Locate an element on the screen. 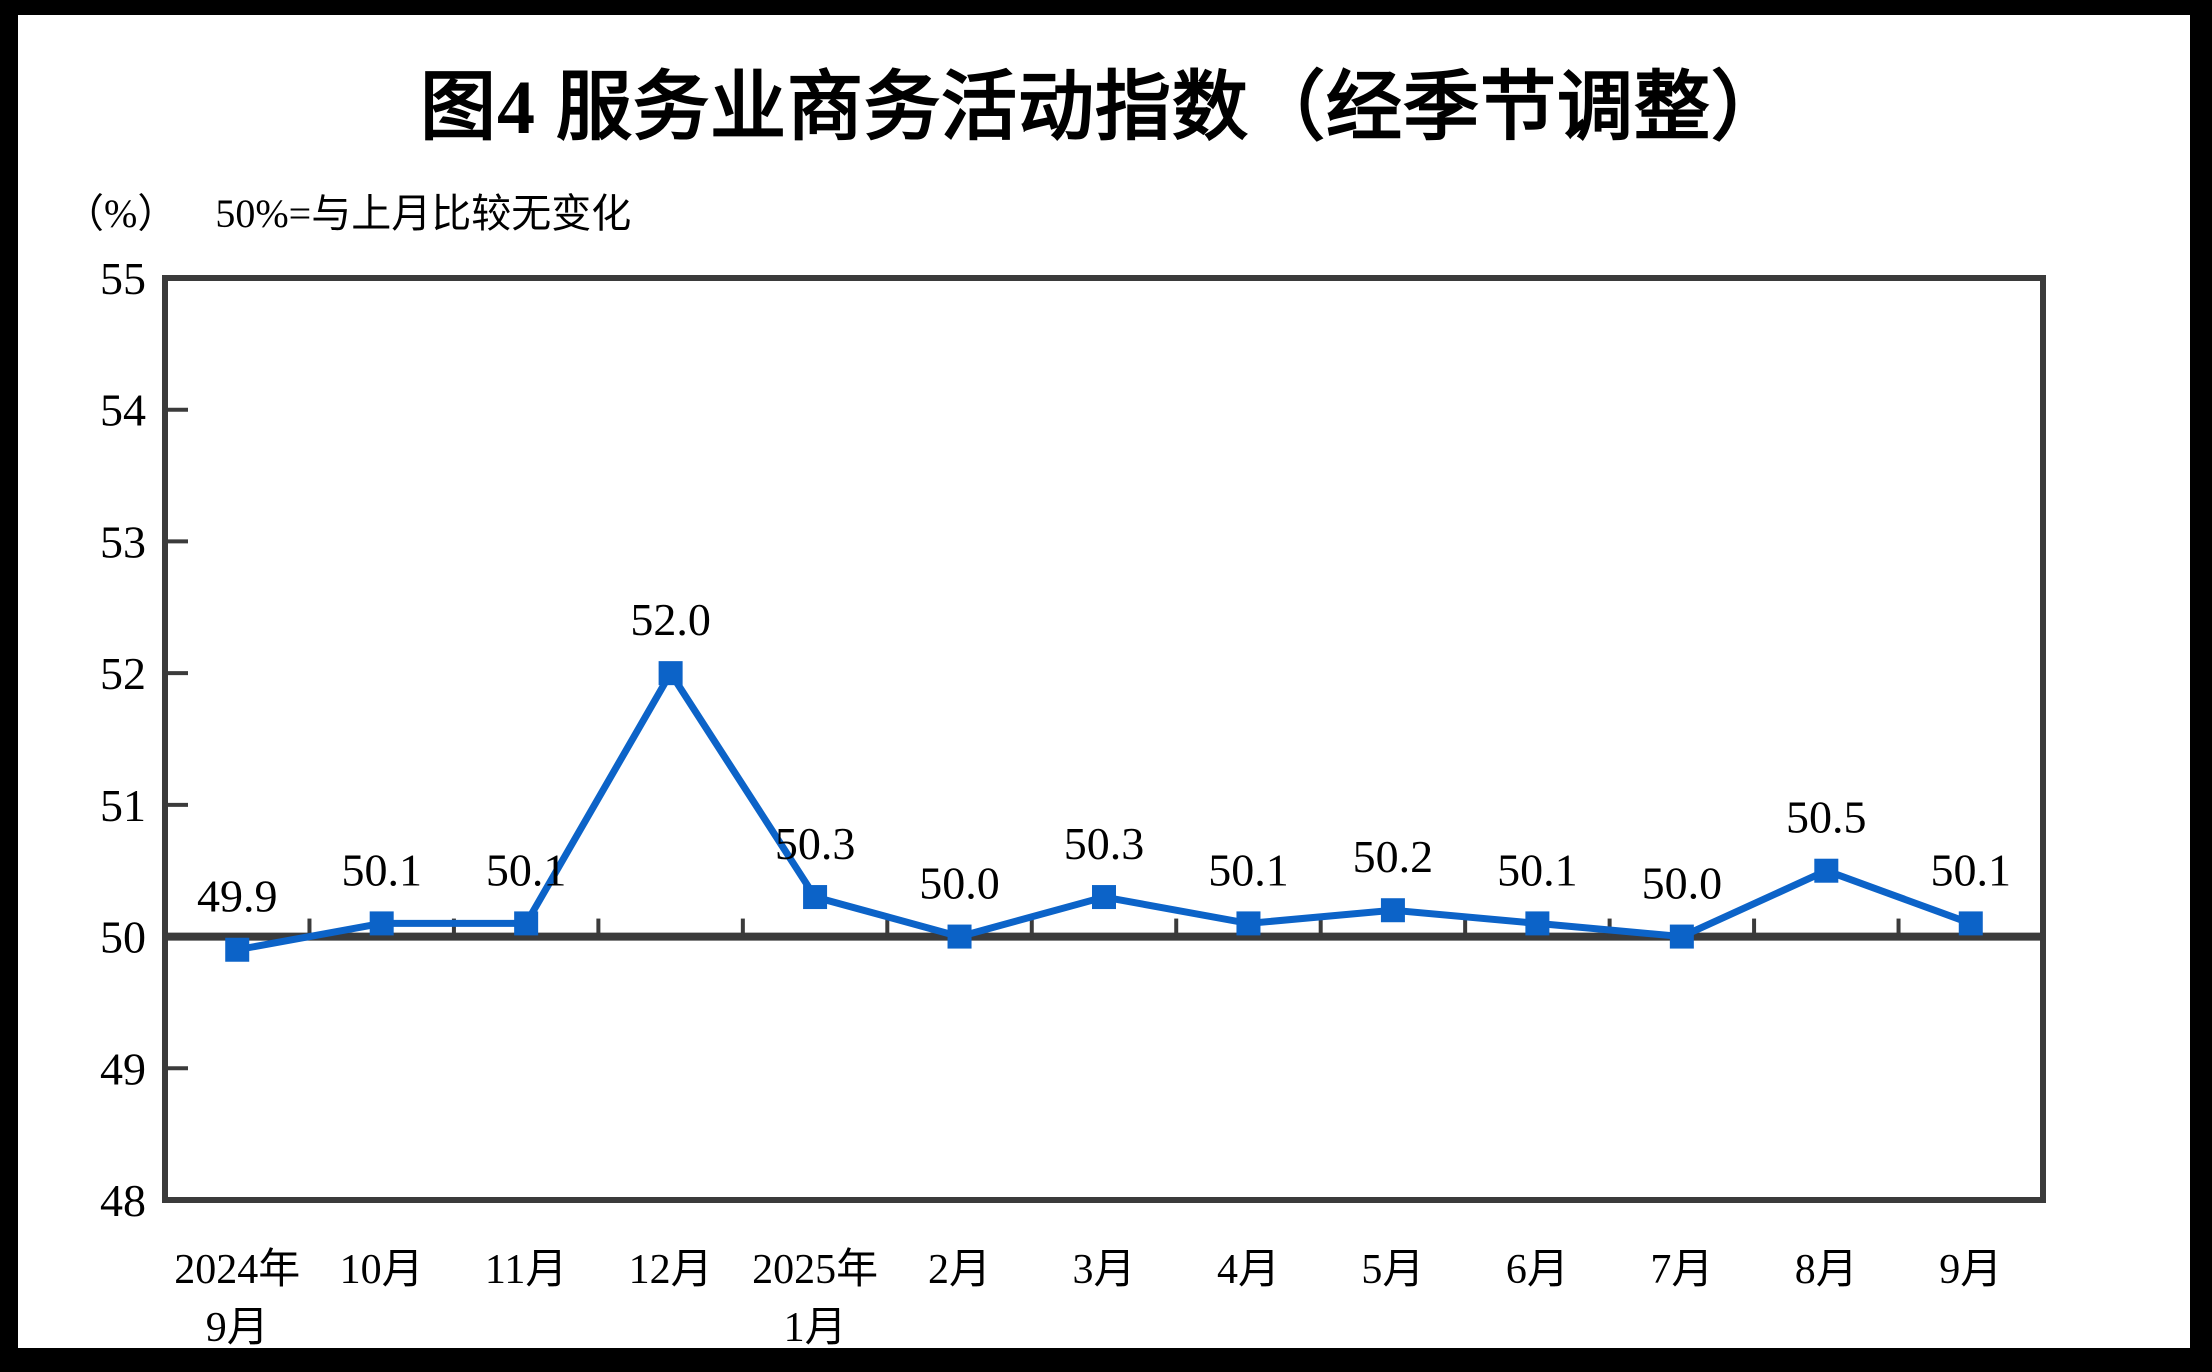 The height and width of the screenshot is (1372, 2212). y-axis-tick-label: 50 is located at coordinates (123, 937).